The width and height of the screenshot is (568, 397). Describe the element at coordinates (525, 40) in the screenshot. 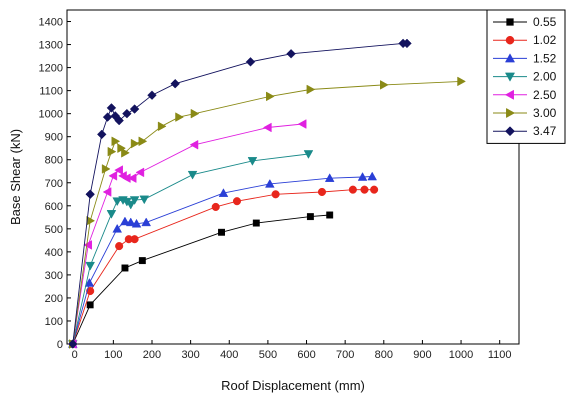

I see `legend-item: 1.02` at that location.